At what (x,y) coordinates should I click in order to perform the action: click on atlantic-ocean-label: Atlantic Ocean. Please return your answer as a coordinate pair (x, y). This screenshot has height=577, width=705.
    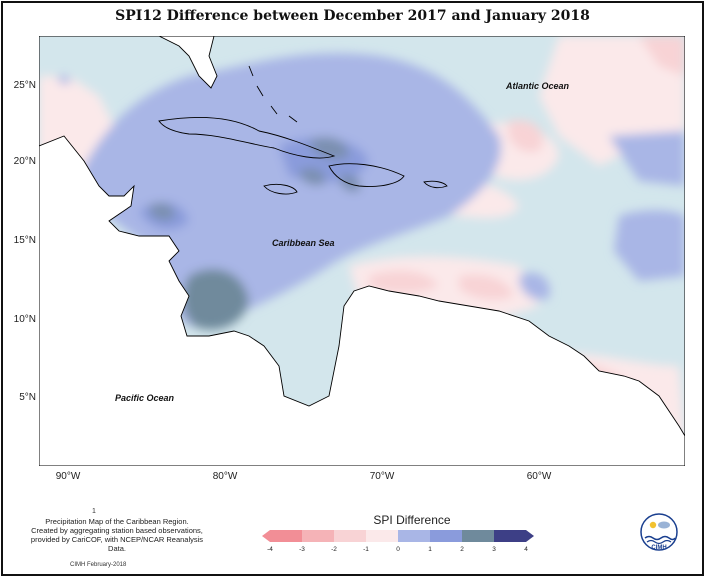
    Looking at the image, I should click on (538, 86).